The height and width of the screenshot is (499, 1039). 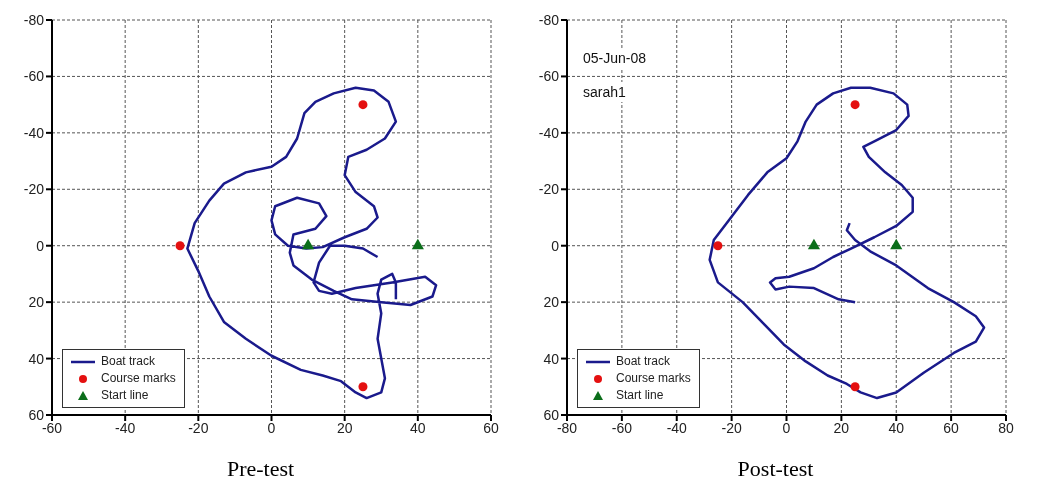 I want to click on x-tick-label: 80, so click(x=1006, y=427).